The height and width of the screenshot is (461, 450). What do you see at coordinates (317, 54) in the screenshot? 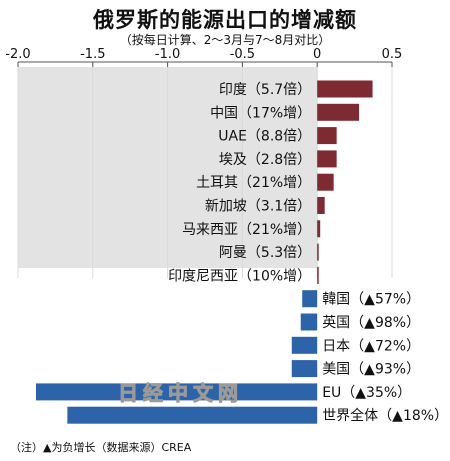
I see `x-tick-label: 0` at bounding box center [317, 54].